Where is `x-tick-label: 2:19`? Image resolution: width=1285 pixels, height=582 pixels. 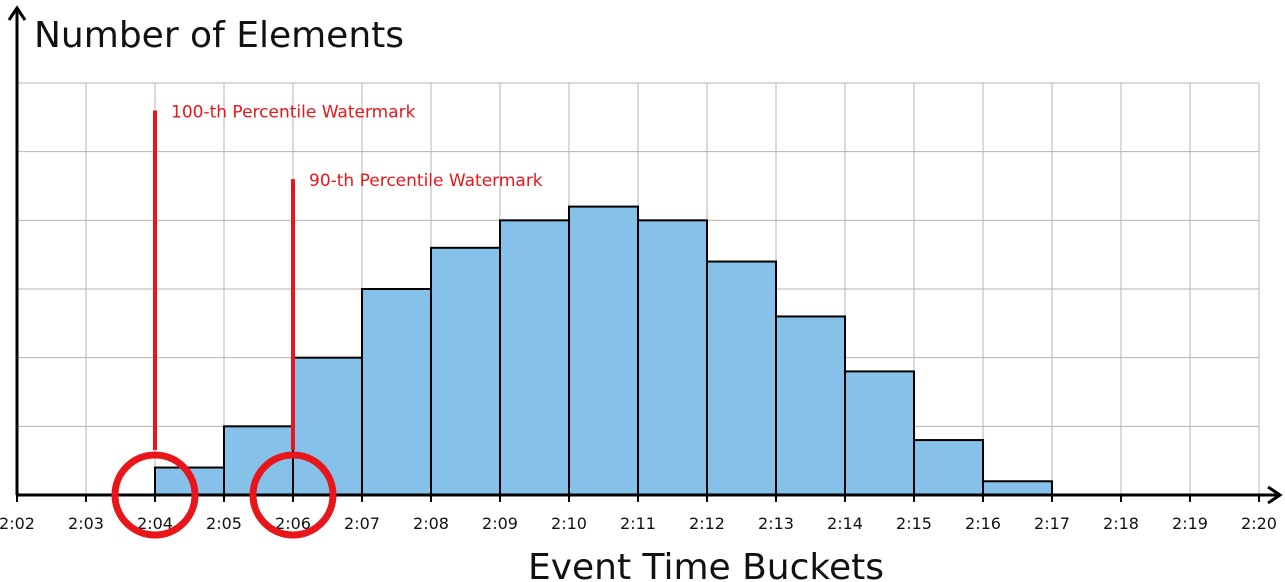 x-tick-label: 2:19 is located at coordinates (1190, 523).